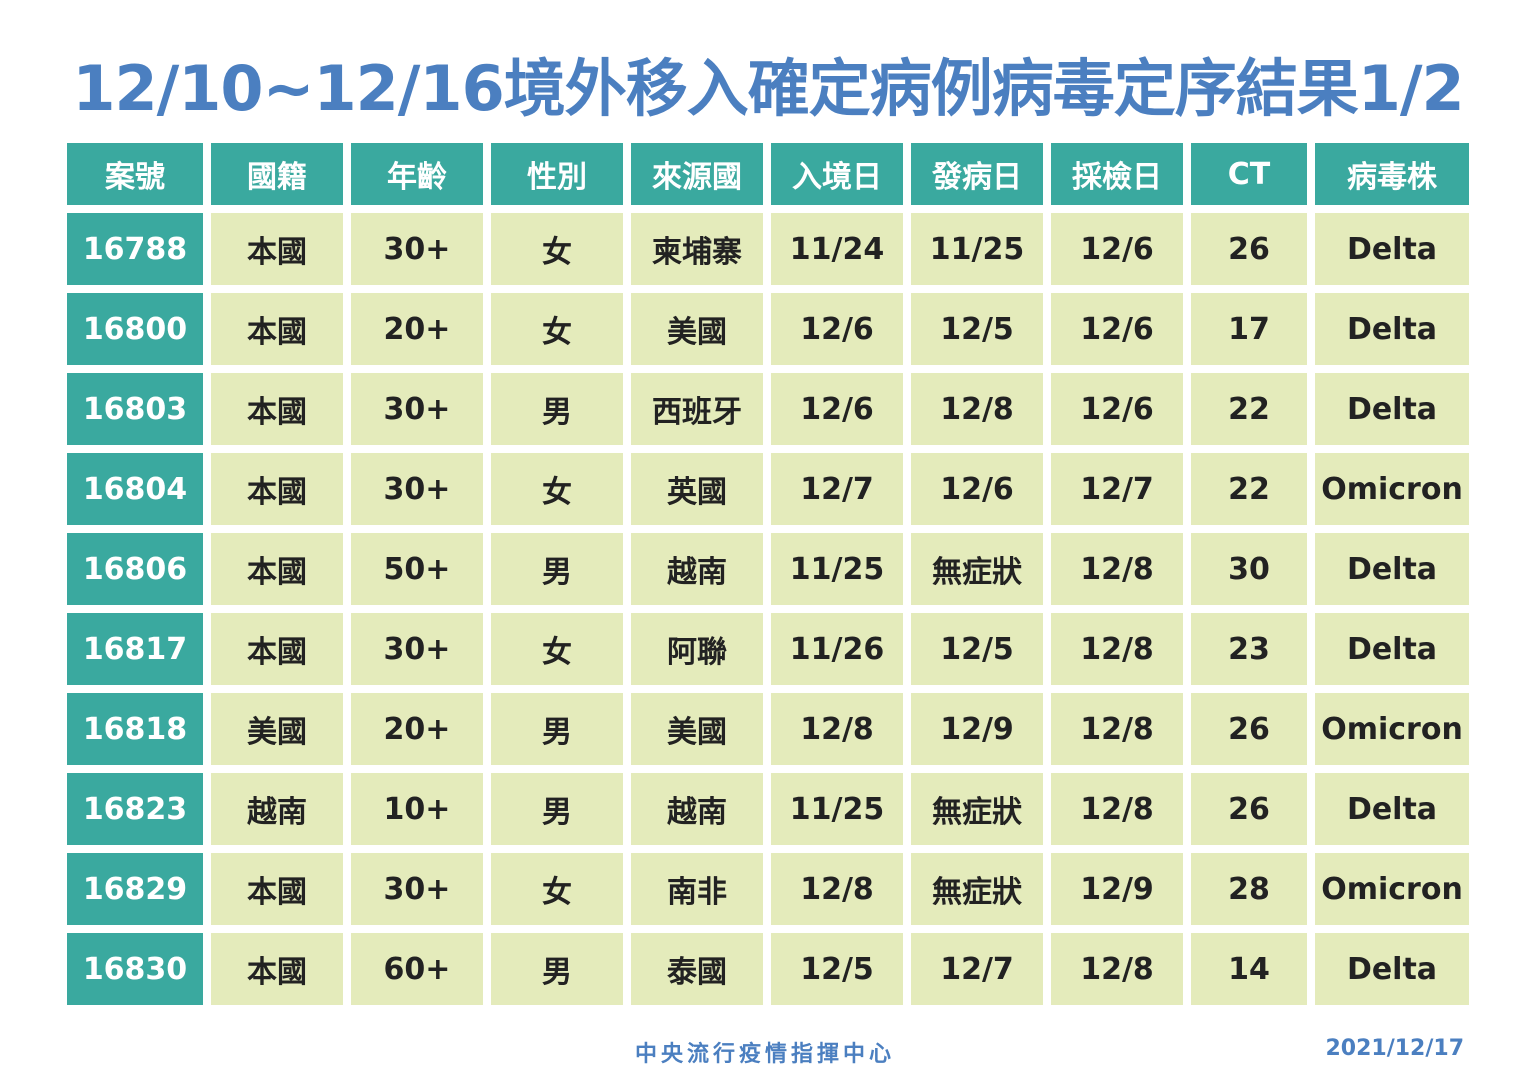  Describe the element at coordinates (417, 569) in the screenshot. I see `table-cell: 50+` at that location.